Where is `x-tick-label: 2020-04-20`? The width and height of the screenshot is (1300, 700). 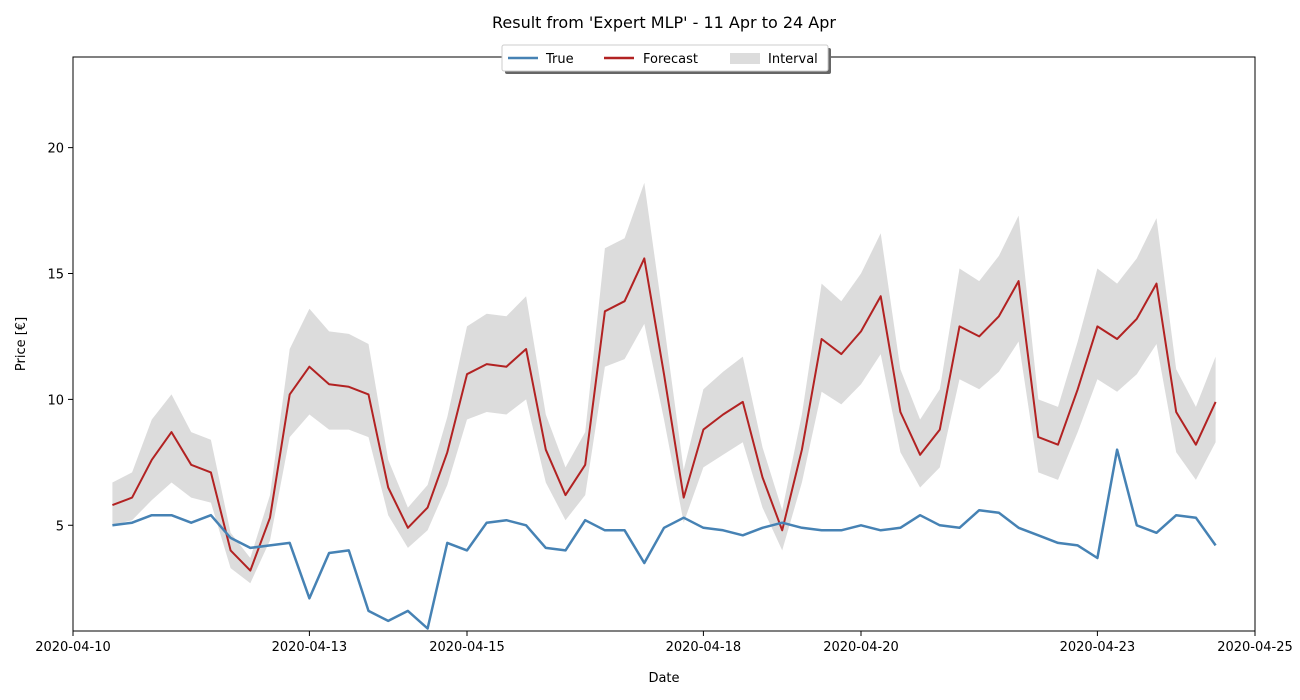 x-tick-label: 2020-04-20 is located at coordinates (861, 647).